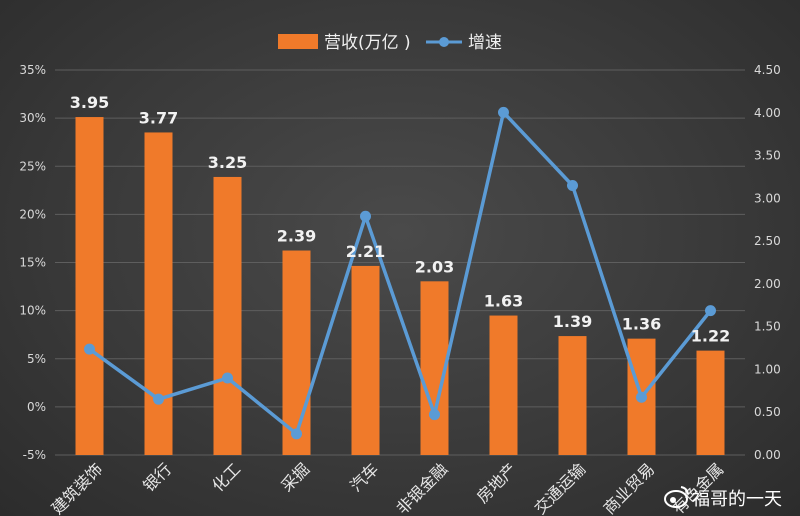  I want to click on left-tick-label: 5%, so click(36, 359).